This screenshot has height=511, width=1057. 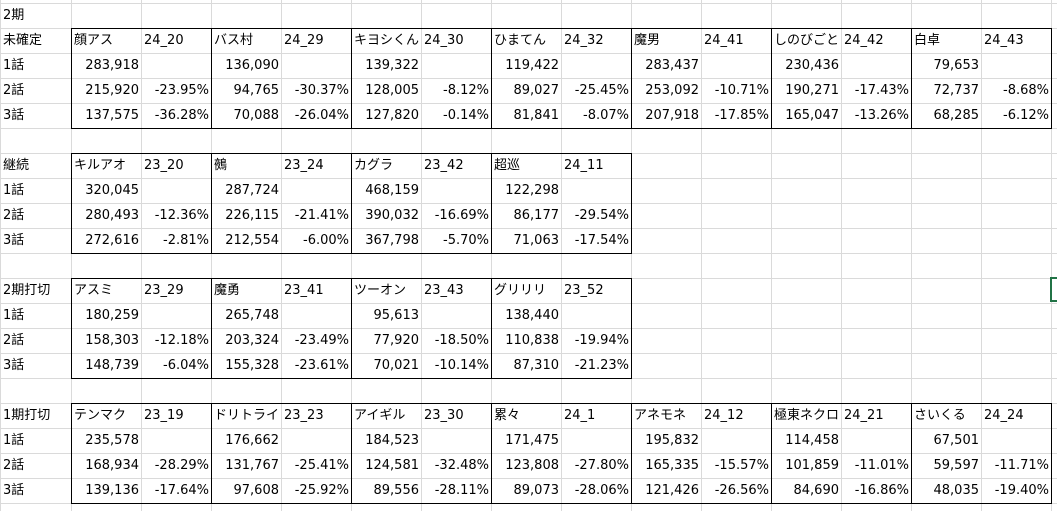 I want to click on show-code-cell: 23_42, so click(x=444, y=165).